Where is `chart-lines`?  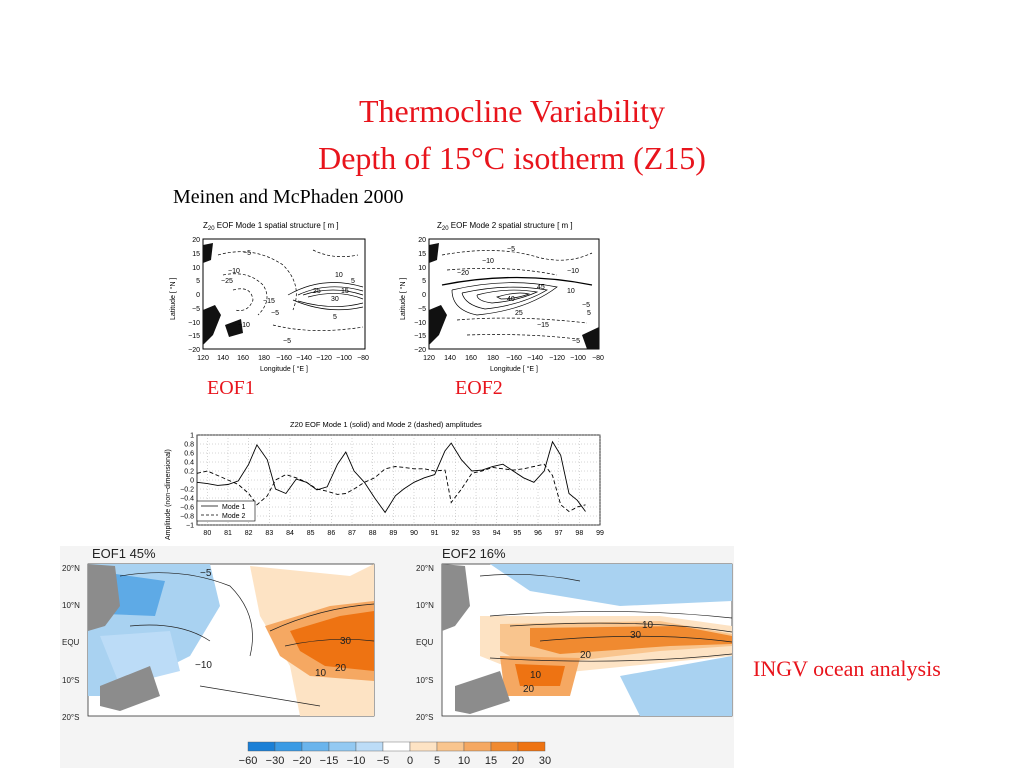
chart-lines is located at coordinates (391, 477).